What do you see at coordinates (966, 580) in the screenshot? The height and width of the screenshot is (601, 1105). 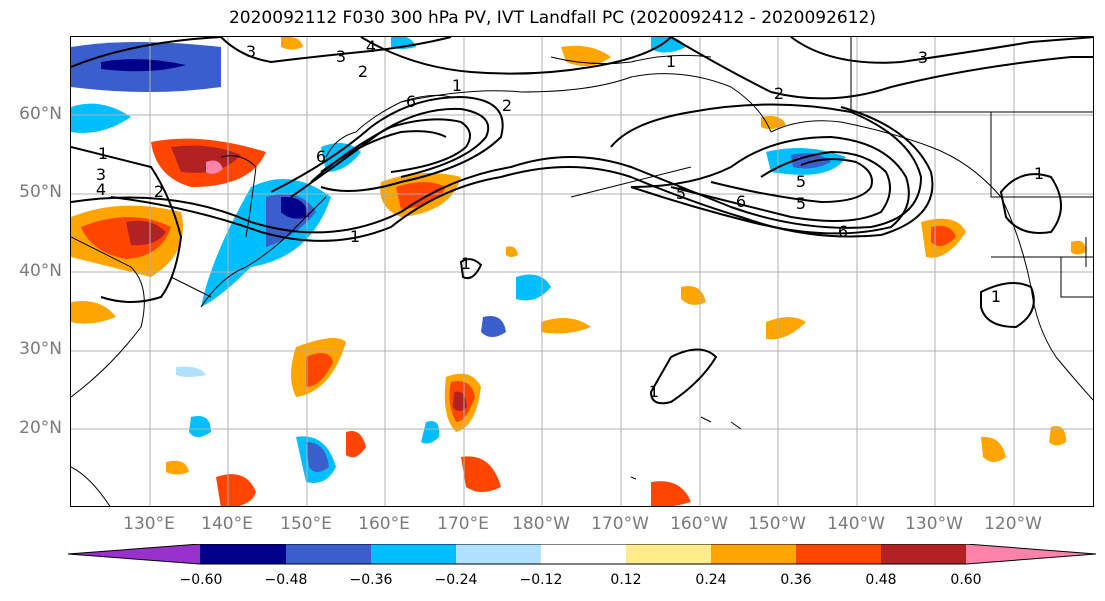 I see `colorbar-tick: 0.60` at bounding box center [966, 580].